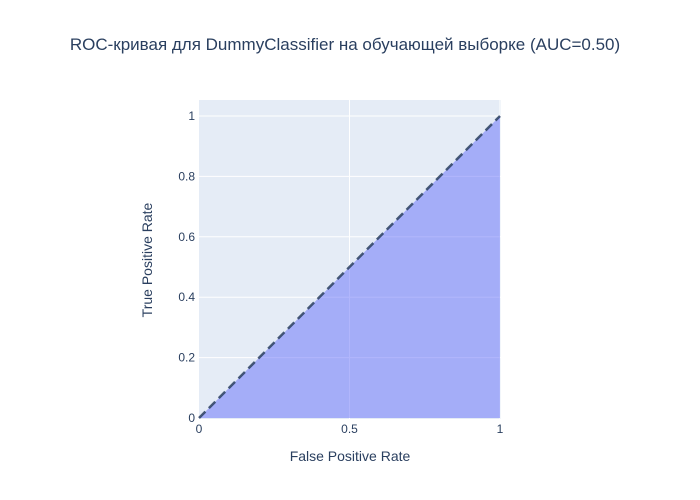 The height and width of the screenshot is (500, 700). Describe the element at coordinates (186, 176) in the screenshot. I see `y-tick-label: 0.8` at that location.